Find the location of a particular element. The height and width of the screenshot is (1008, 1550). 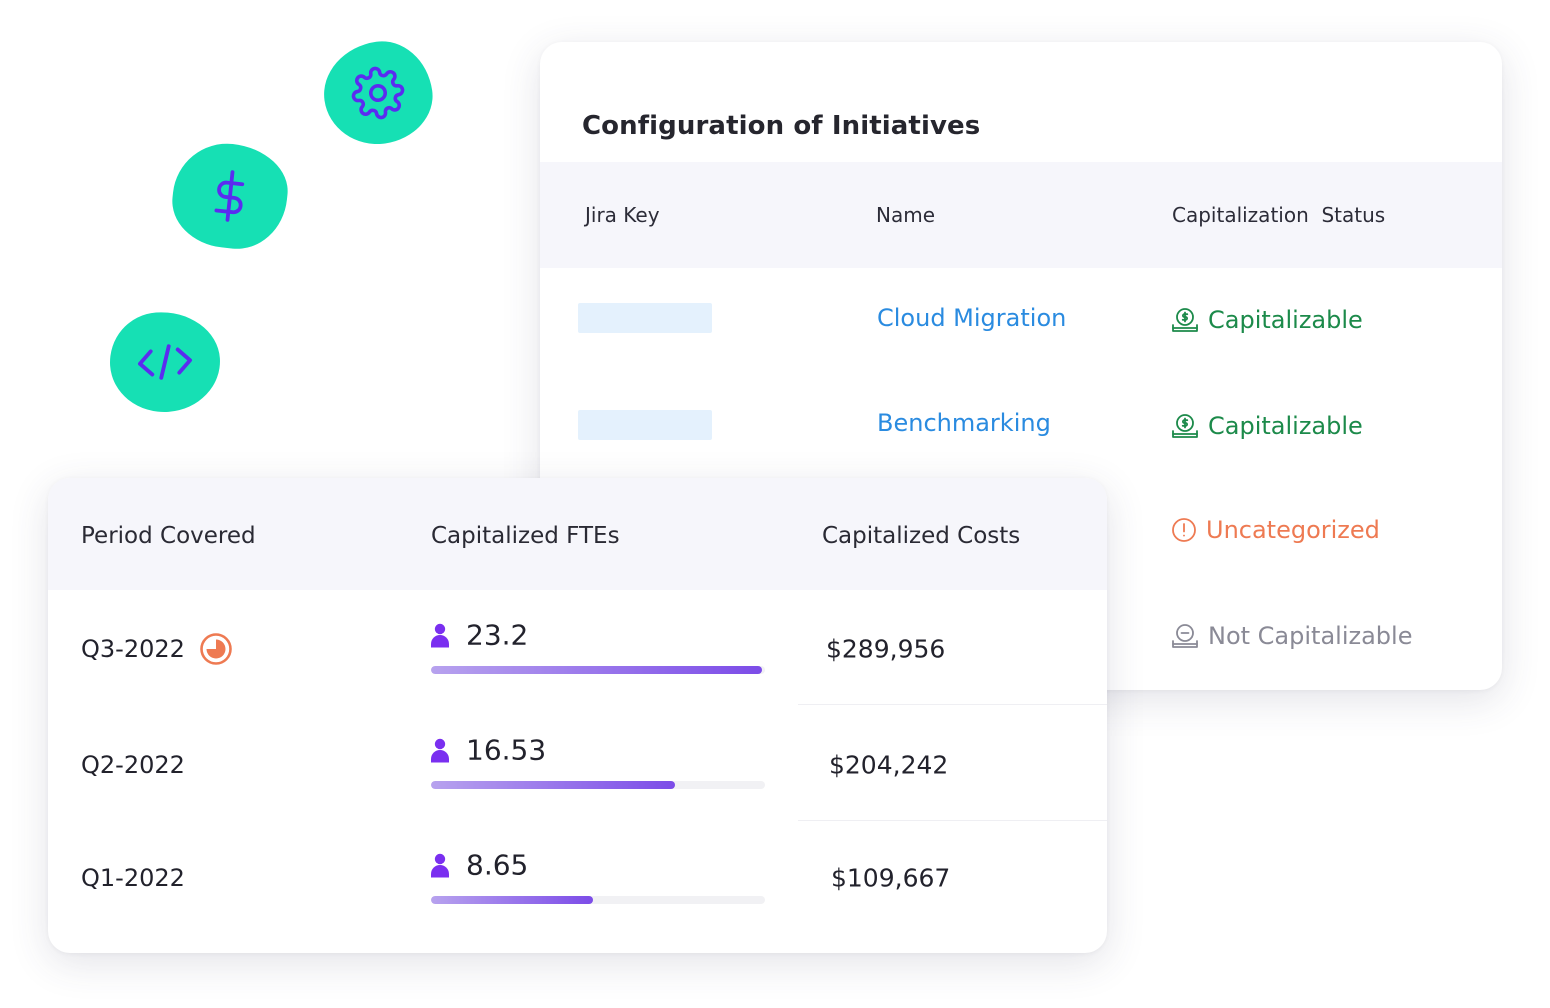

card-title: Configuration of Initiatives is located at coordinates (781, 126).